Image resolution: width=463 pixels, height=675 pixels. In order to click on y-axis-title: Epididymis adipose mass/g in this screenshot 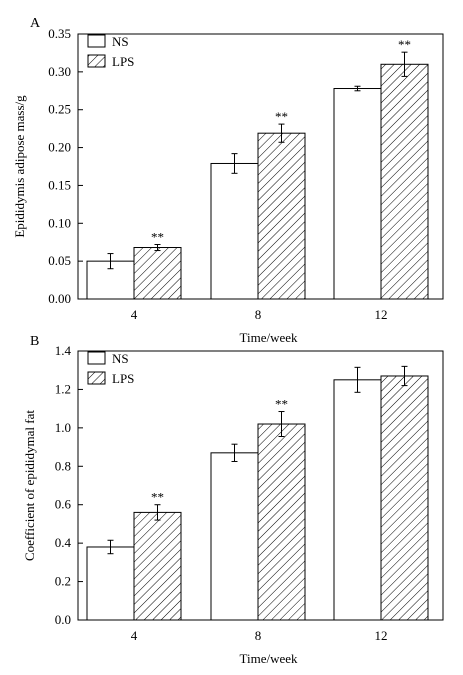, I will do `click(19, 166)`.